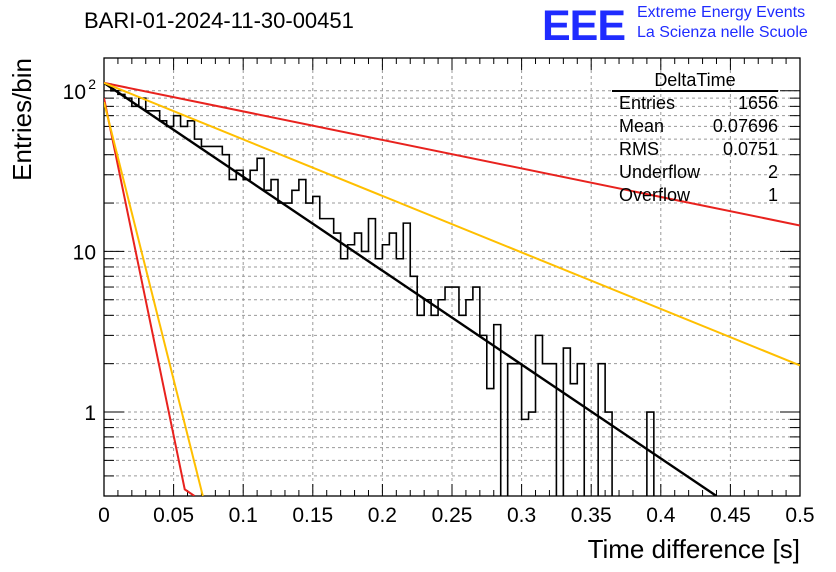 The image size is (836, 572). I want to click on x-tick-label: 0, so click(104, 515).